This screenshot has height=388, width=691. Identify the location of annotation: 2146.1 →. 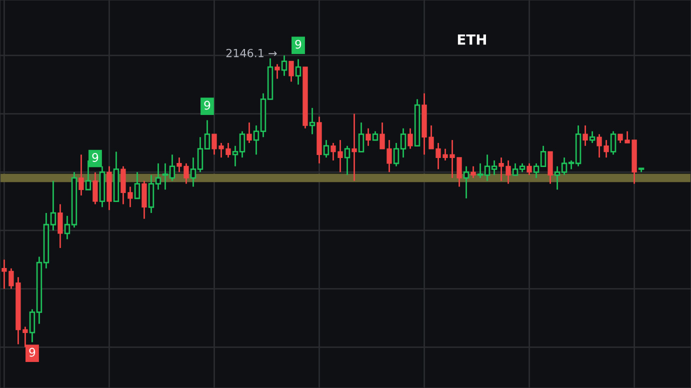
(251, 53).